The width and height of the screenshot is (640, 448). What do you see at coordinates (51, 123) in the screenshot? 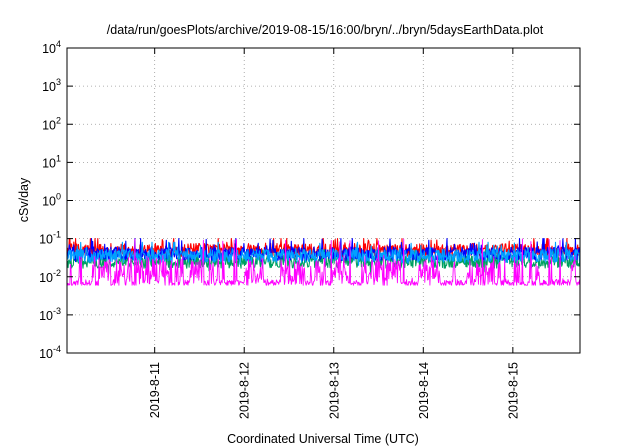
I see `y-tick-label: 10²` at bounding box center [51, 123].